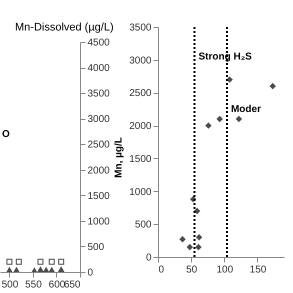 This screenshot has height=293, width=293. What do you see at coordinates (99, 94) in the screenshot?
I see `y2-tick-label: 3500` at bounding box center [99, 94].